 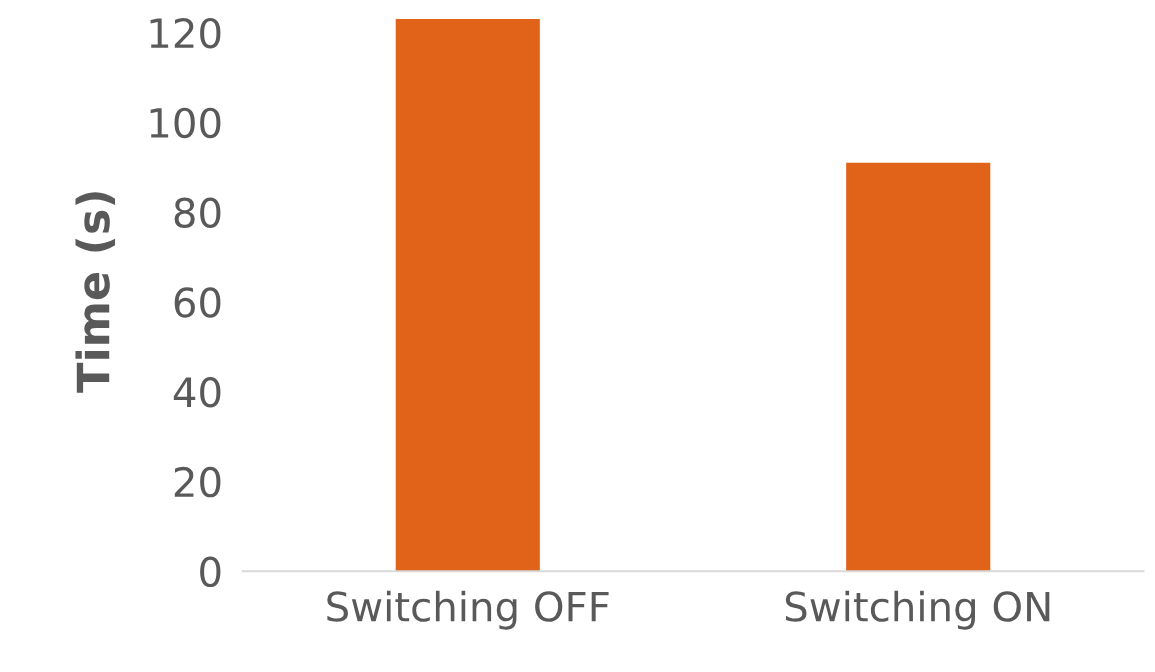 I want to click on x-tick-label: Switching ON, so click(x=917, y=610).